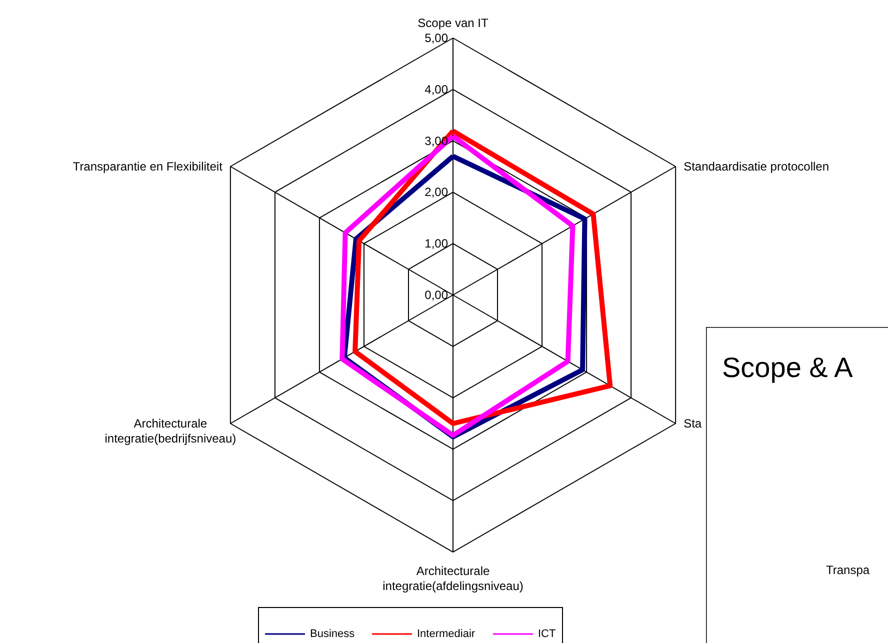  I want to click on y-tick-label: 1,00, so click(436, 243).